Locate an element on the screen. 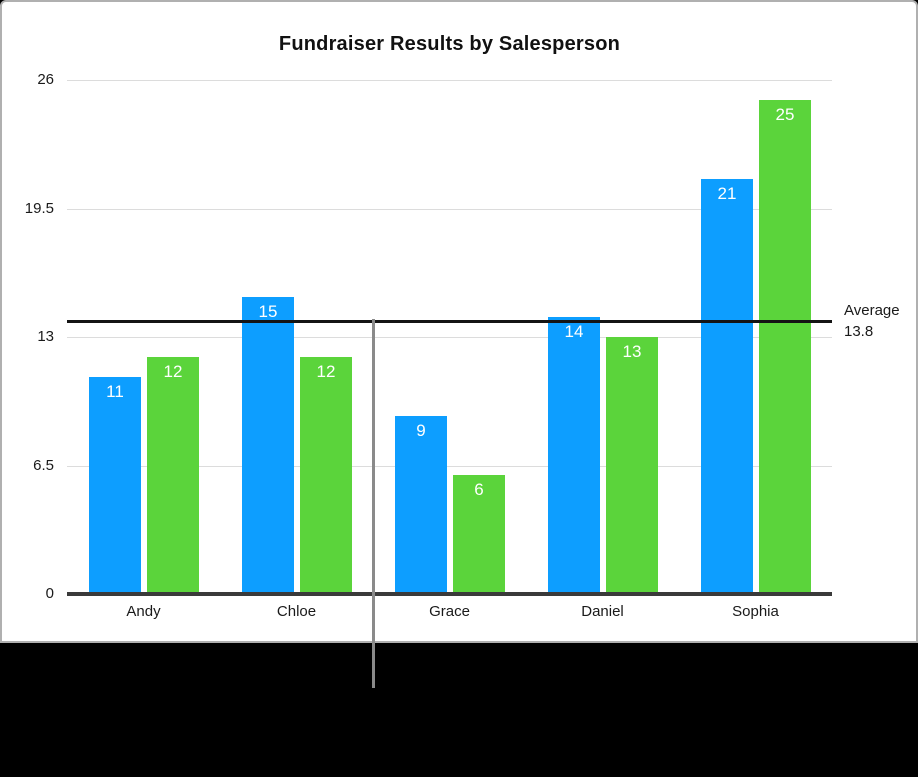  average-reference-line is located at coordinates (449, 321).